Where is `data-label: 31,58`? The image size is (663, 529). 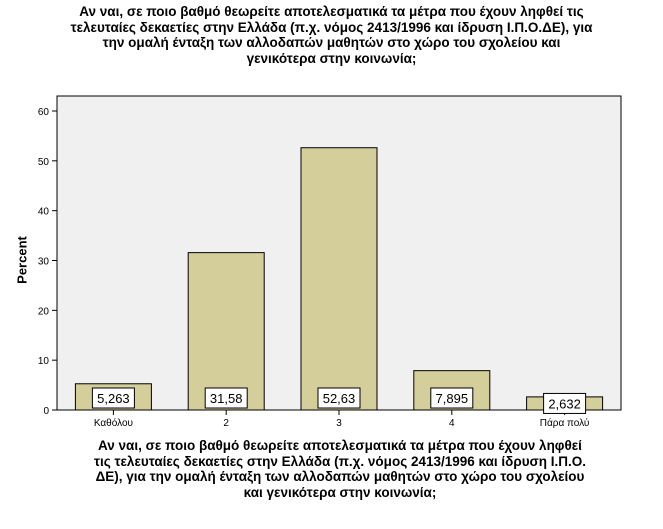 data-label: 31,58 is located at coordinates (226, 398).